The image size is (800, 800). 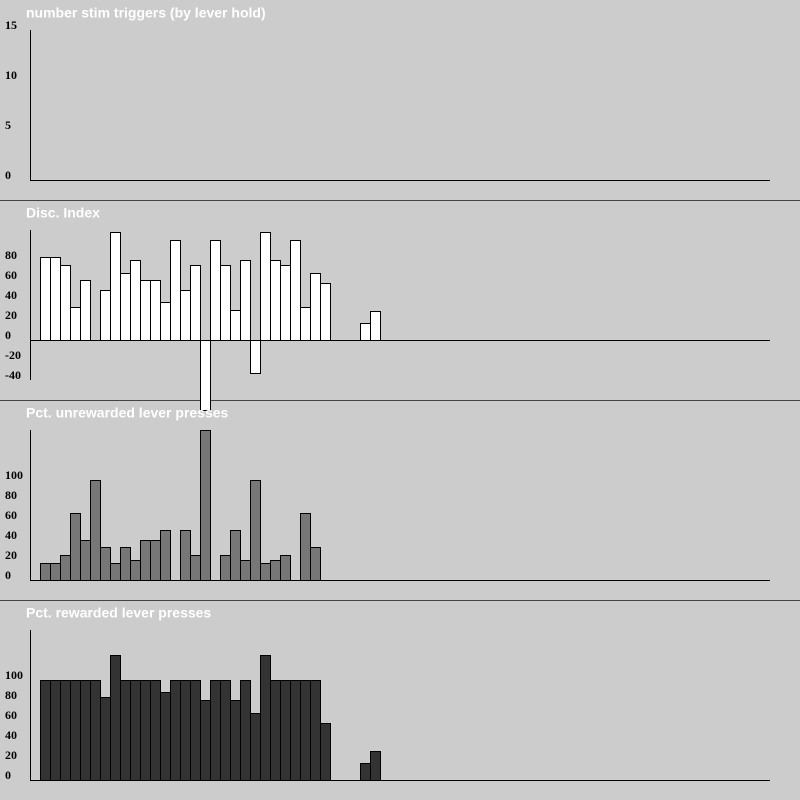 What do you see at coordinates (11, 75) in the screenshot?
I see `y-tick-label: 10` at bounding box center [11, 75].